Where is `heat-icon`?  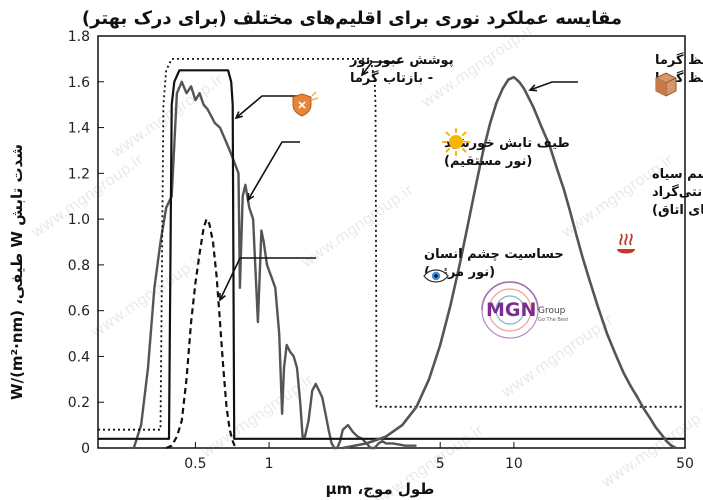 heat-icon is located at coordinates (626, 243).